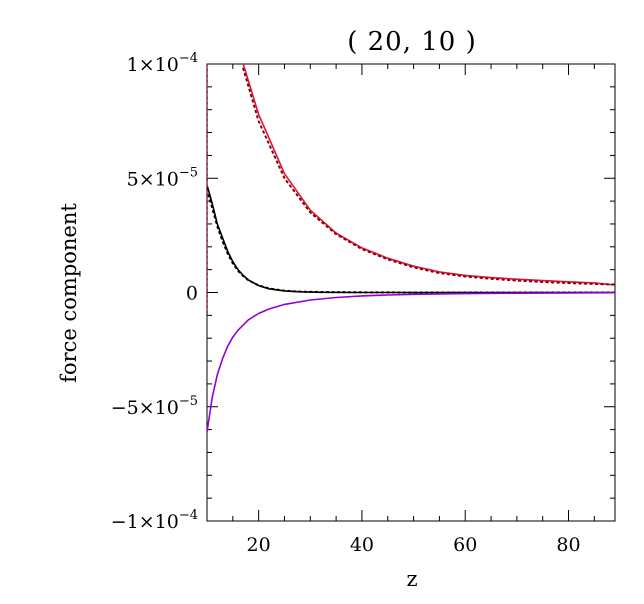 This screenshot has height=604, width=644. I want to click on x-axis-label: z, so click(411, 579).